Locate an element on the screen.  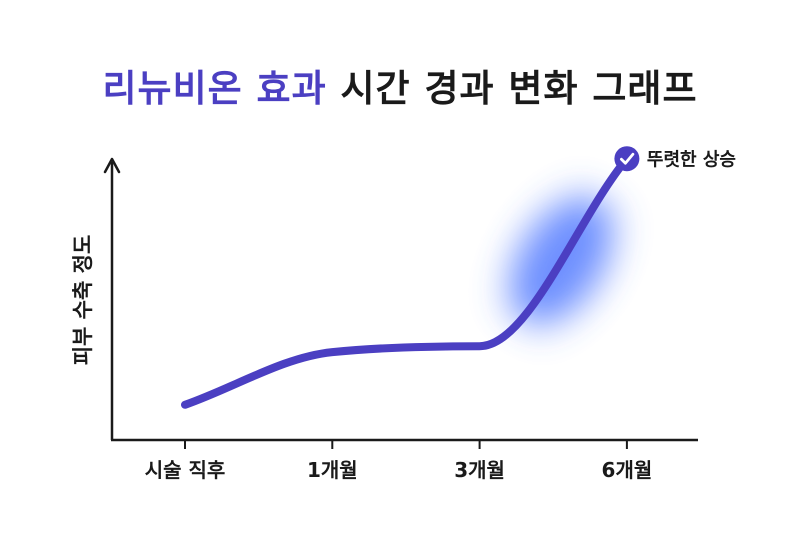
chart-title: 리뉴비온 효과 시간 경과 변화 그래프 is located at coordinates (400, 85).